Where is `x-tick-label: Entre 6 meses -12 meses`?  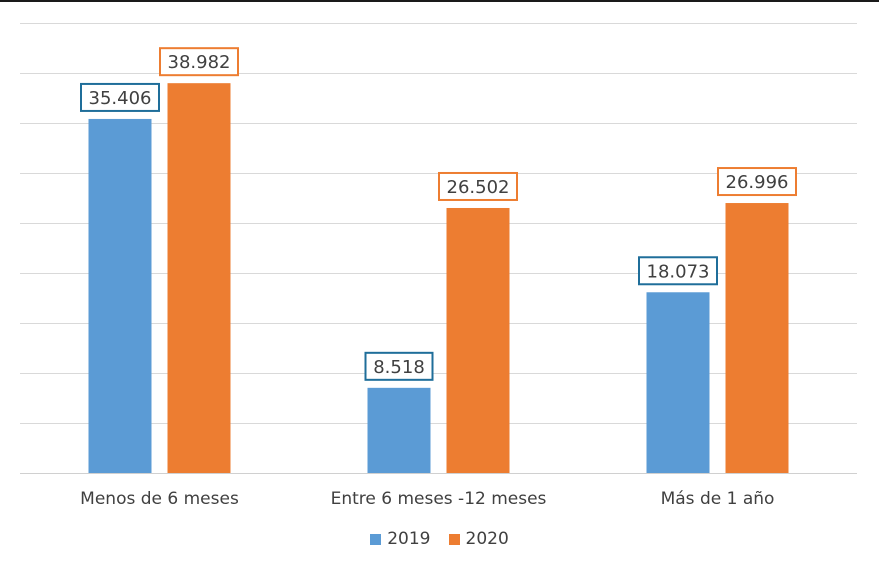 x-tick-label: Entre 6 meses -12 meses is located at coordinates (439, 499).